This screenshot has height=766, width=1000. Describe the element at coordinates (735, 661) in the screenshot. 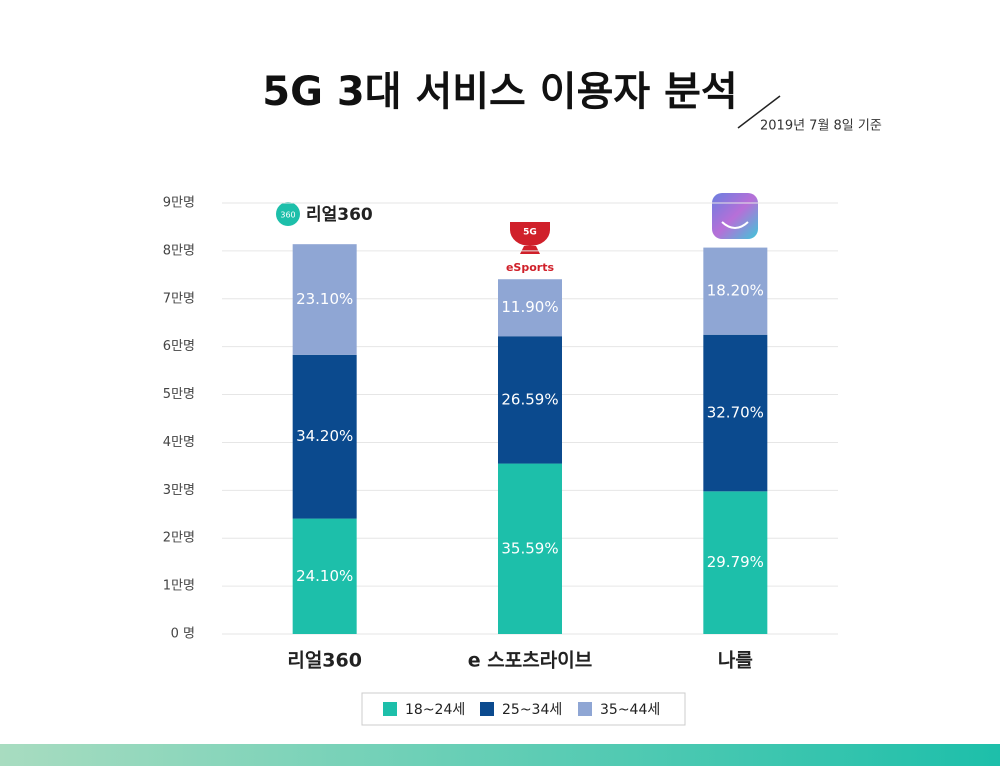

I see `x-tick-label: 나를` at that location.